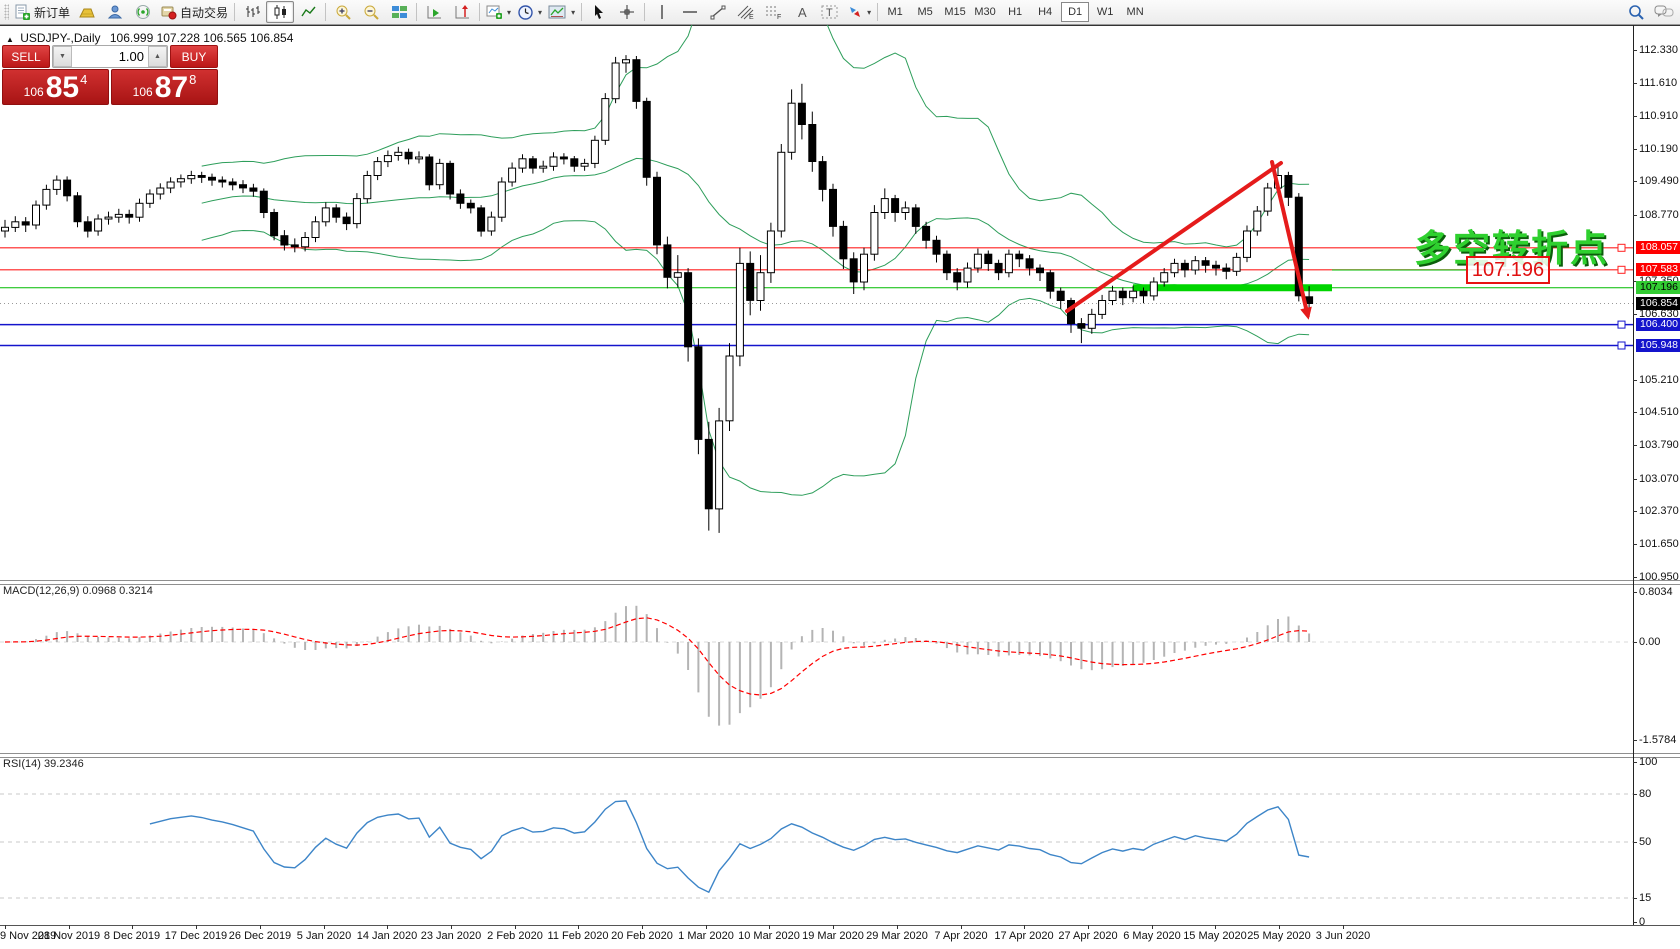  Describe the element at coordinates (1045, 12) in the screenshot. I see `timeframe-button-h4: H4` at that location.